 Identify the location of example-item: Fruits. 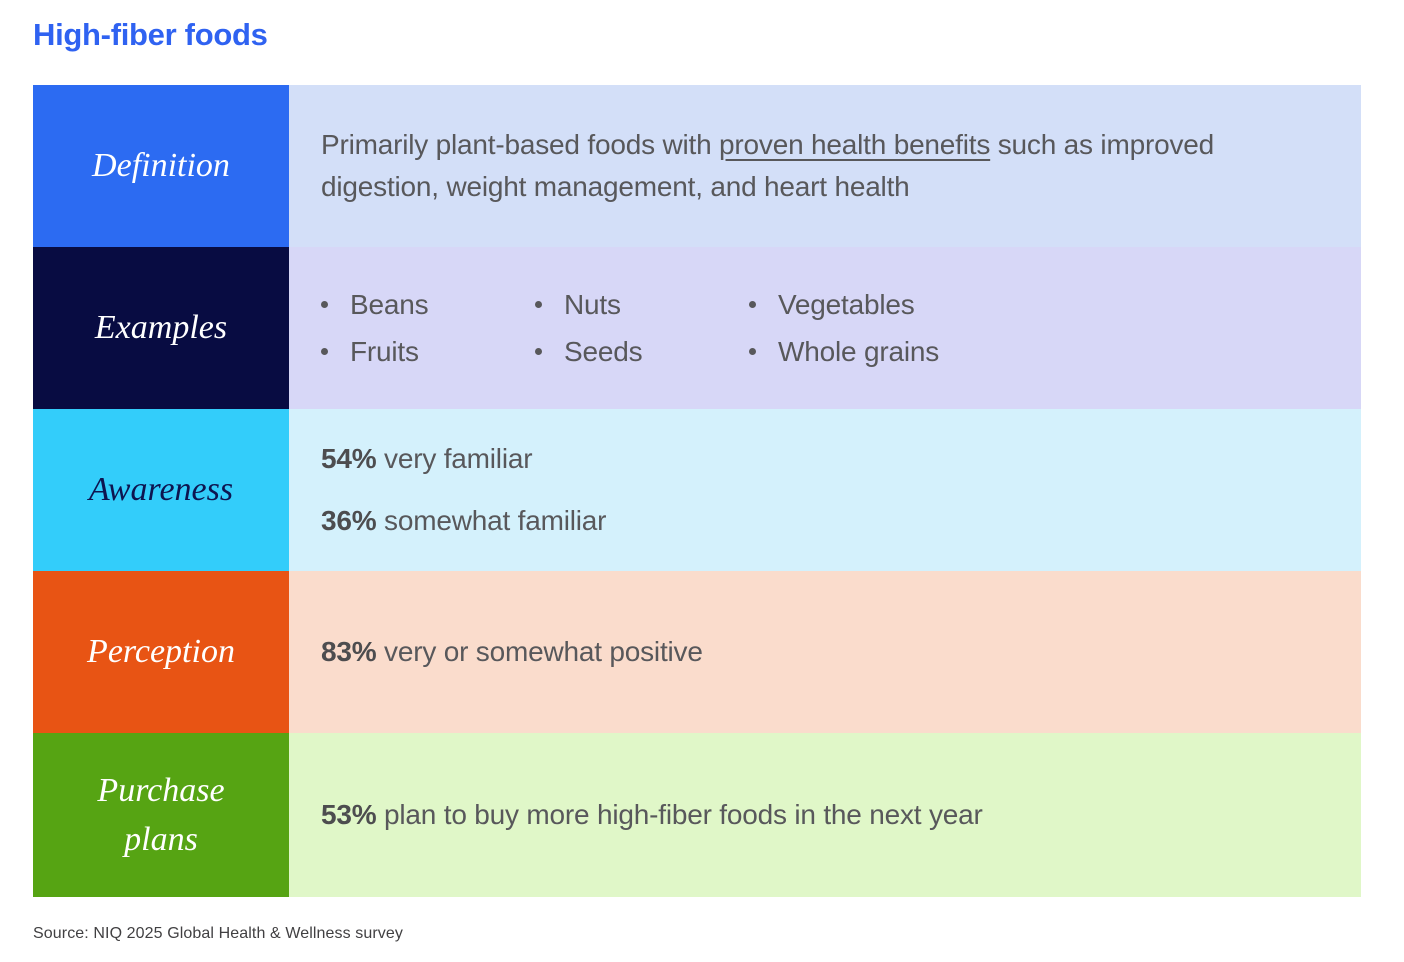
(428, 351).